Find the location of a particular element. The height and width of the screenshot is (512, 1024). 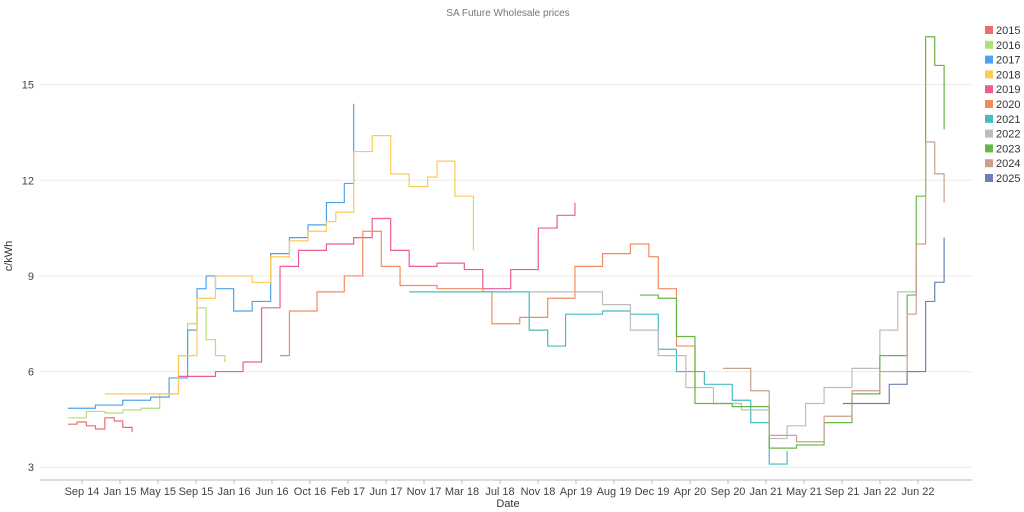

x-tick-label: Jan 15 is located at coordinates (119, 492).